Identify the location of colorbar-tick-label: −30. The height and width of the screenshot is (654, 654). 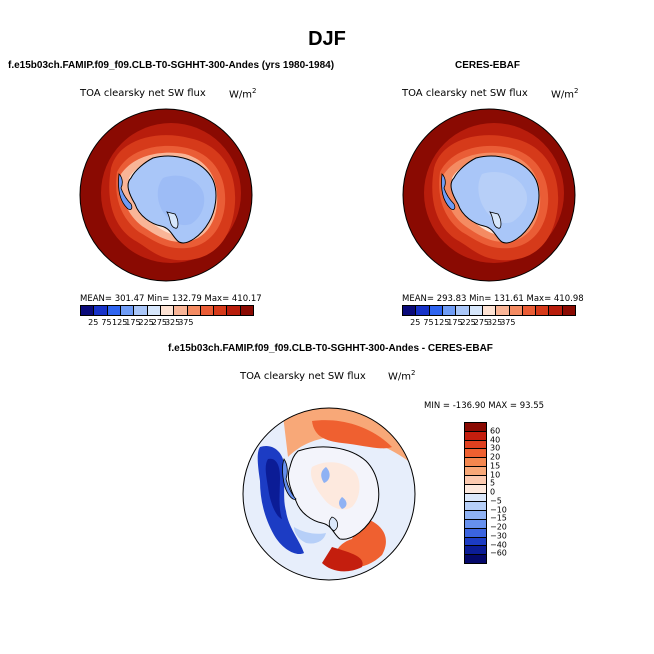
(498, 536).